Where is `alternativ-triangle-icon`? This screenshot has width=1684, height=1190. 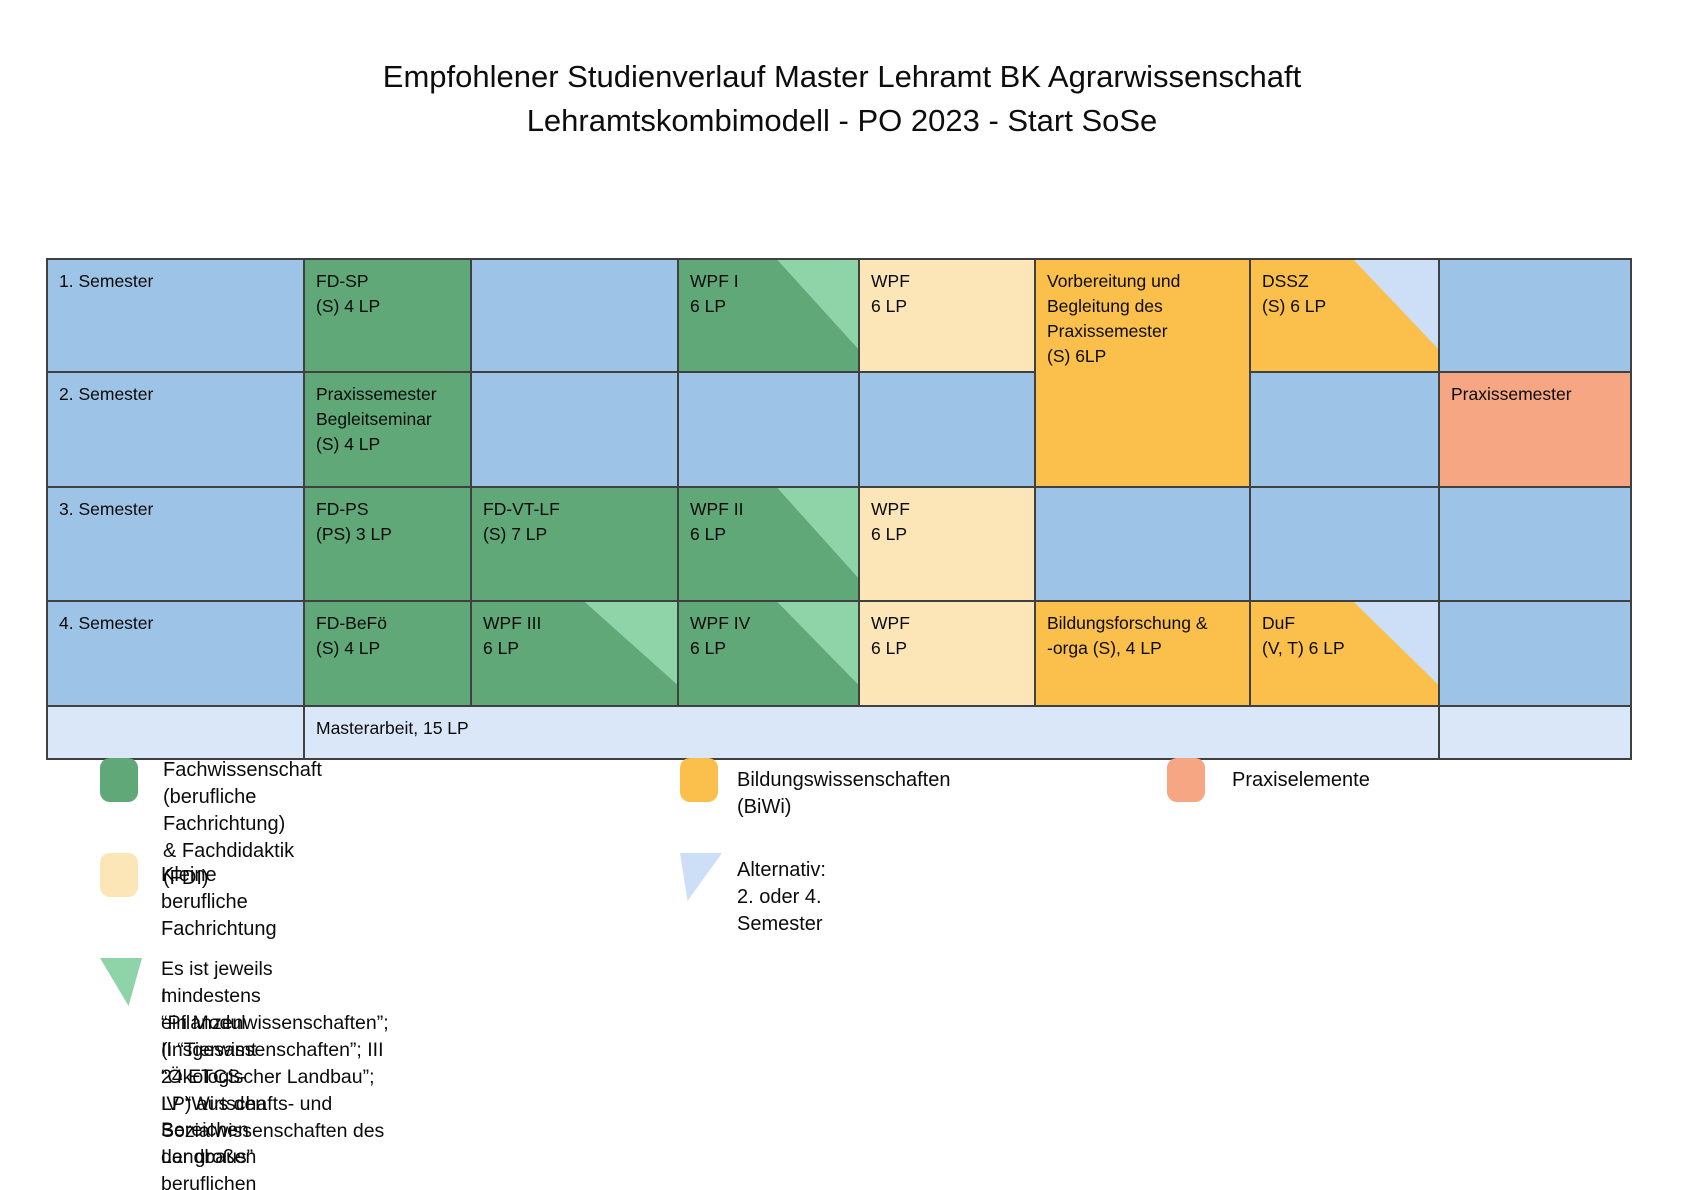
alternativ-triangle-icon is located at coordinates (701, 877).